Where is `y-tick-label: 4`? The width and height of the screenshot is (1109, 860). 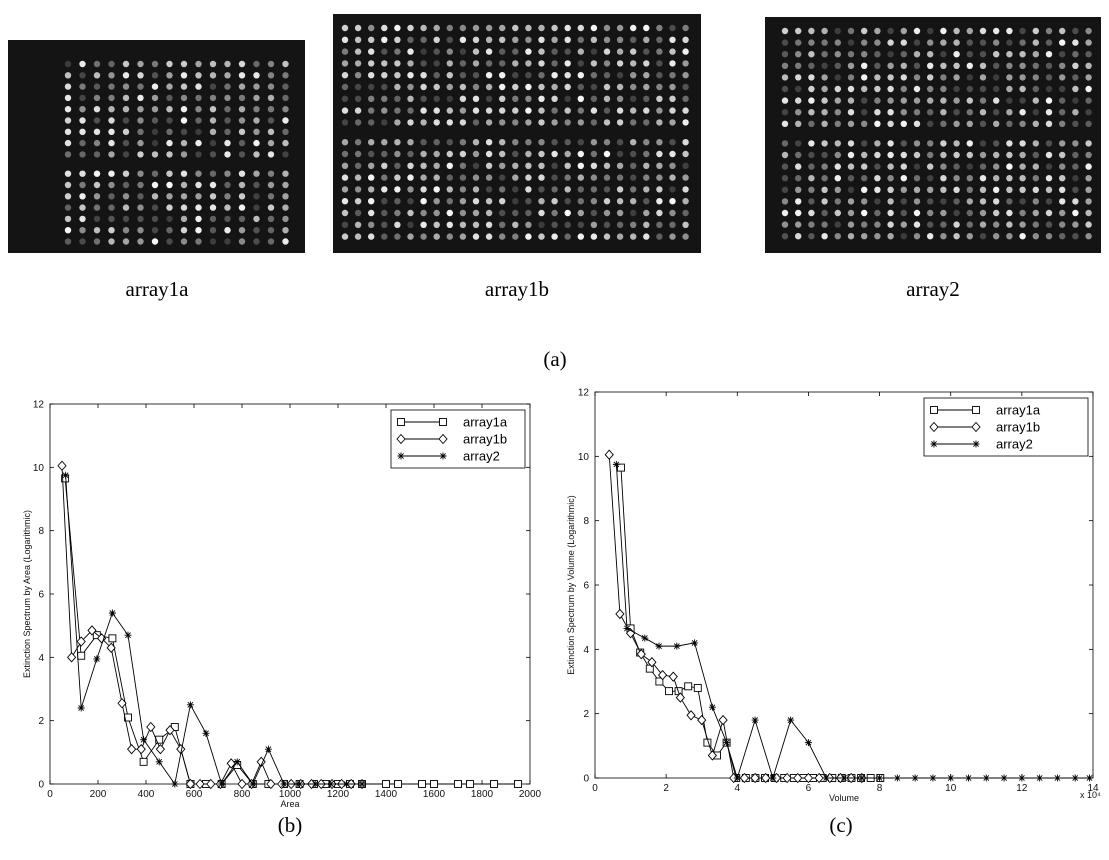
y-tick-label: 4 is located at coordinates (586, 650).